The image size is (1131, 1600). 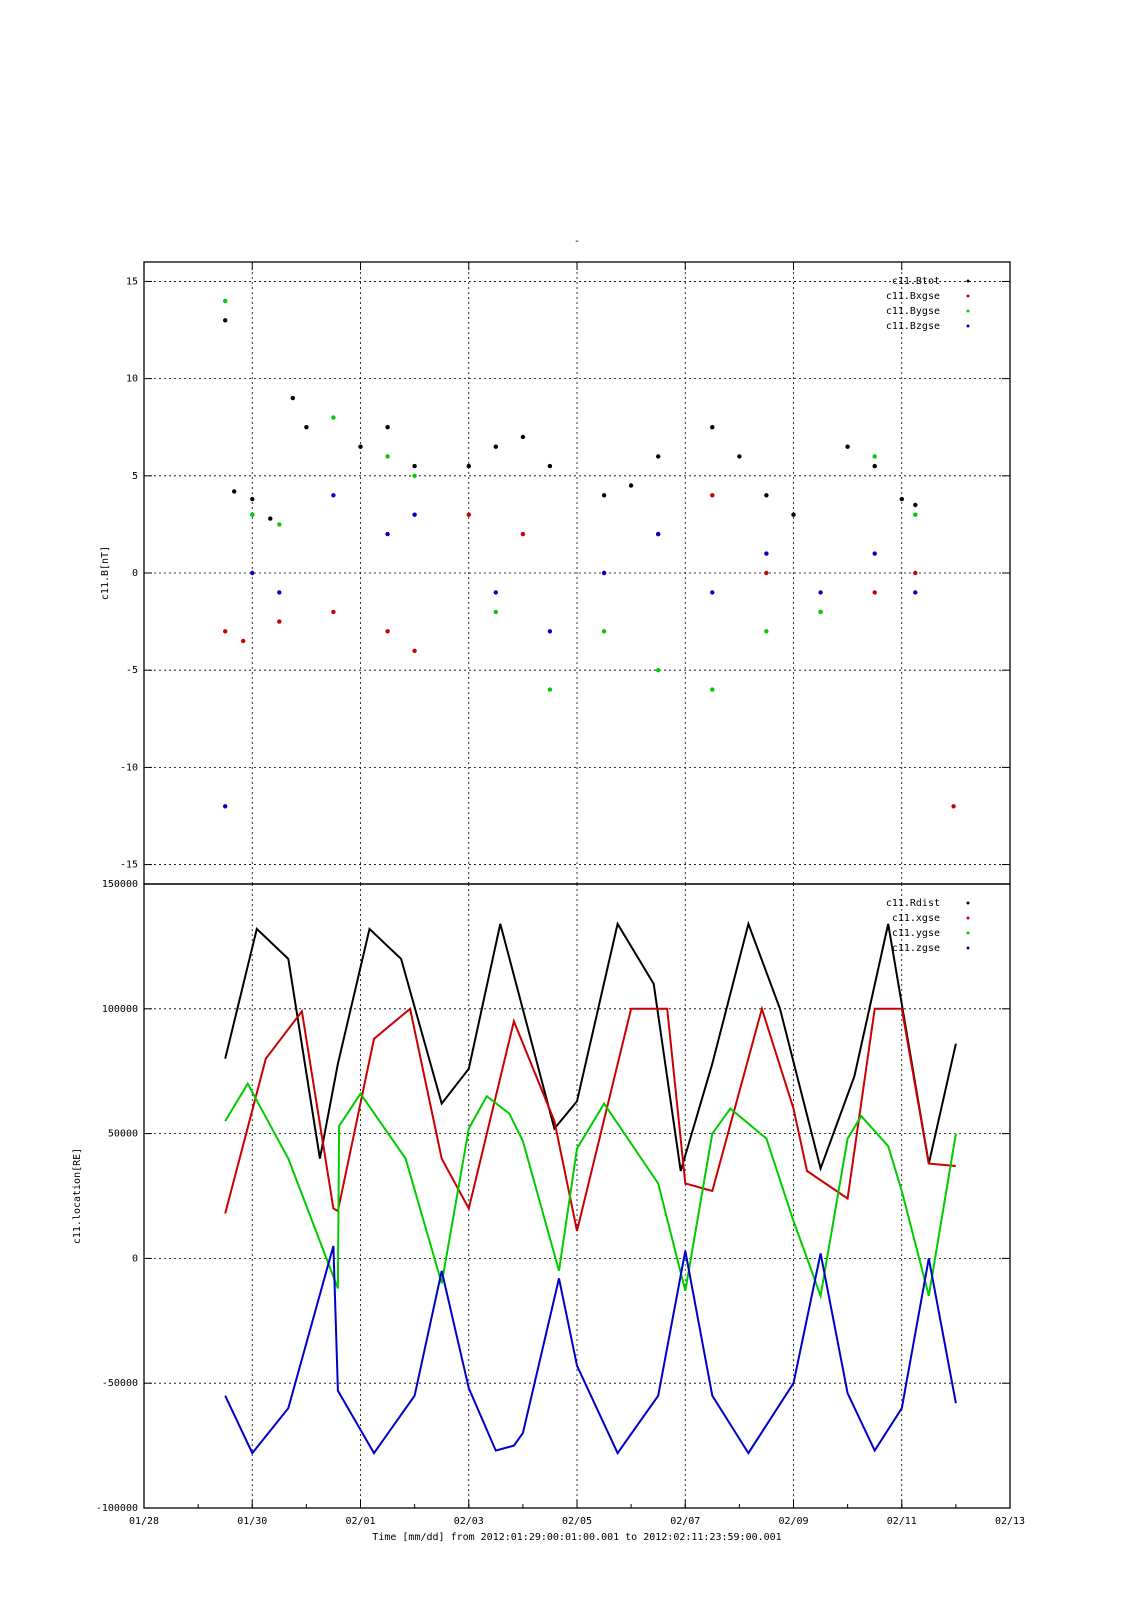 I want to click on legend-label: c11.Rdist, so click(x=913, y=903).